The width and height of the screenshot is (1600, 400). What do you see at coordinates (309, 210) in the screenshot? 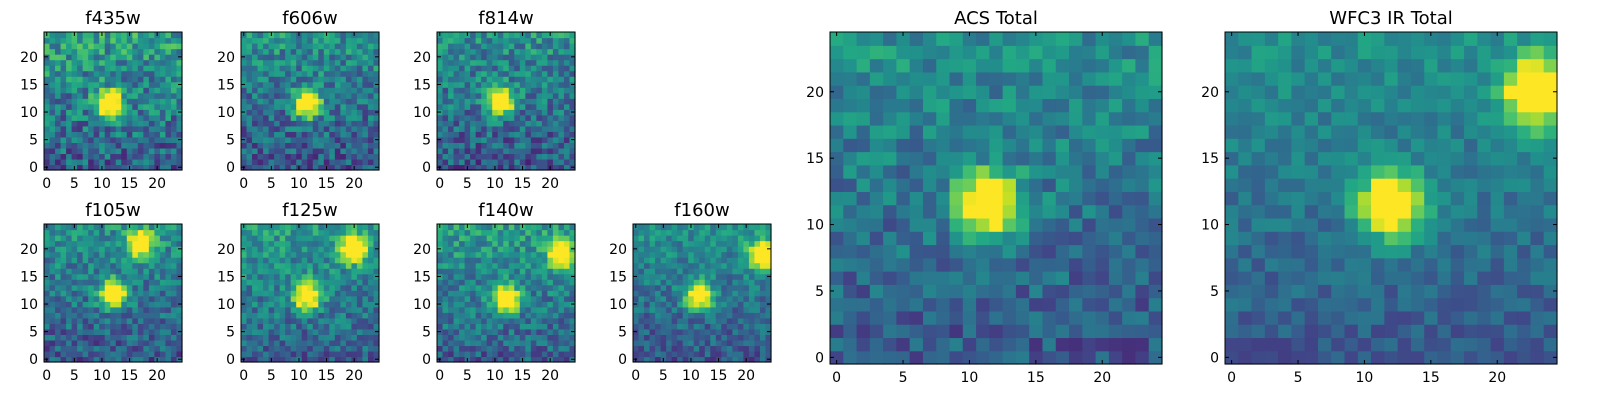
I see `panel-title: f125w` at bounding box center [309, 210].